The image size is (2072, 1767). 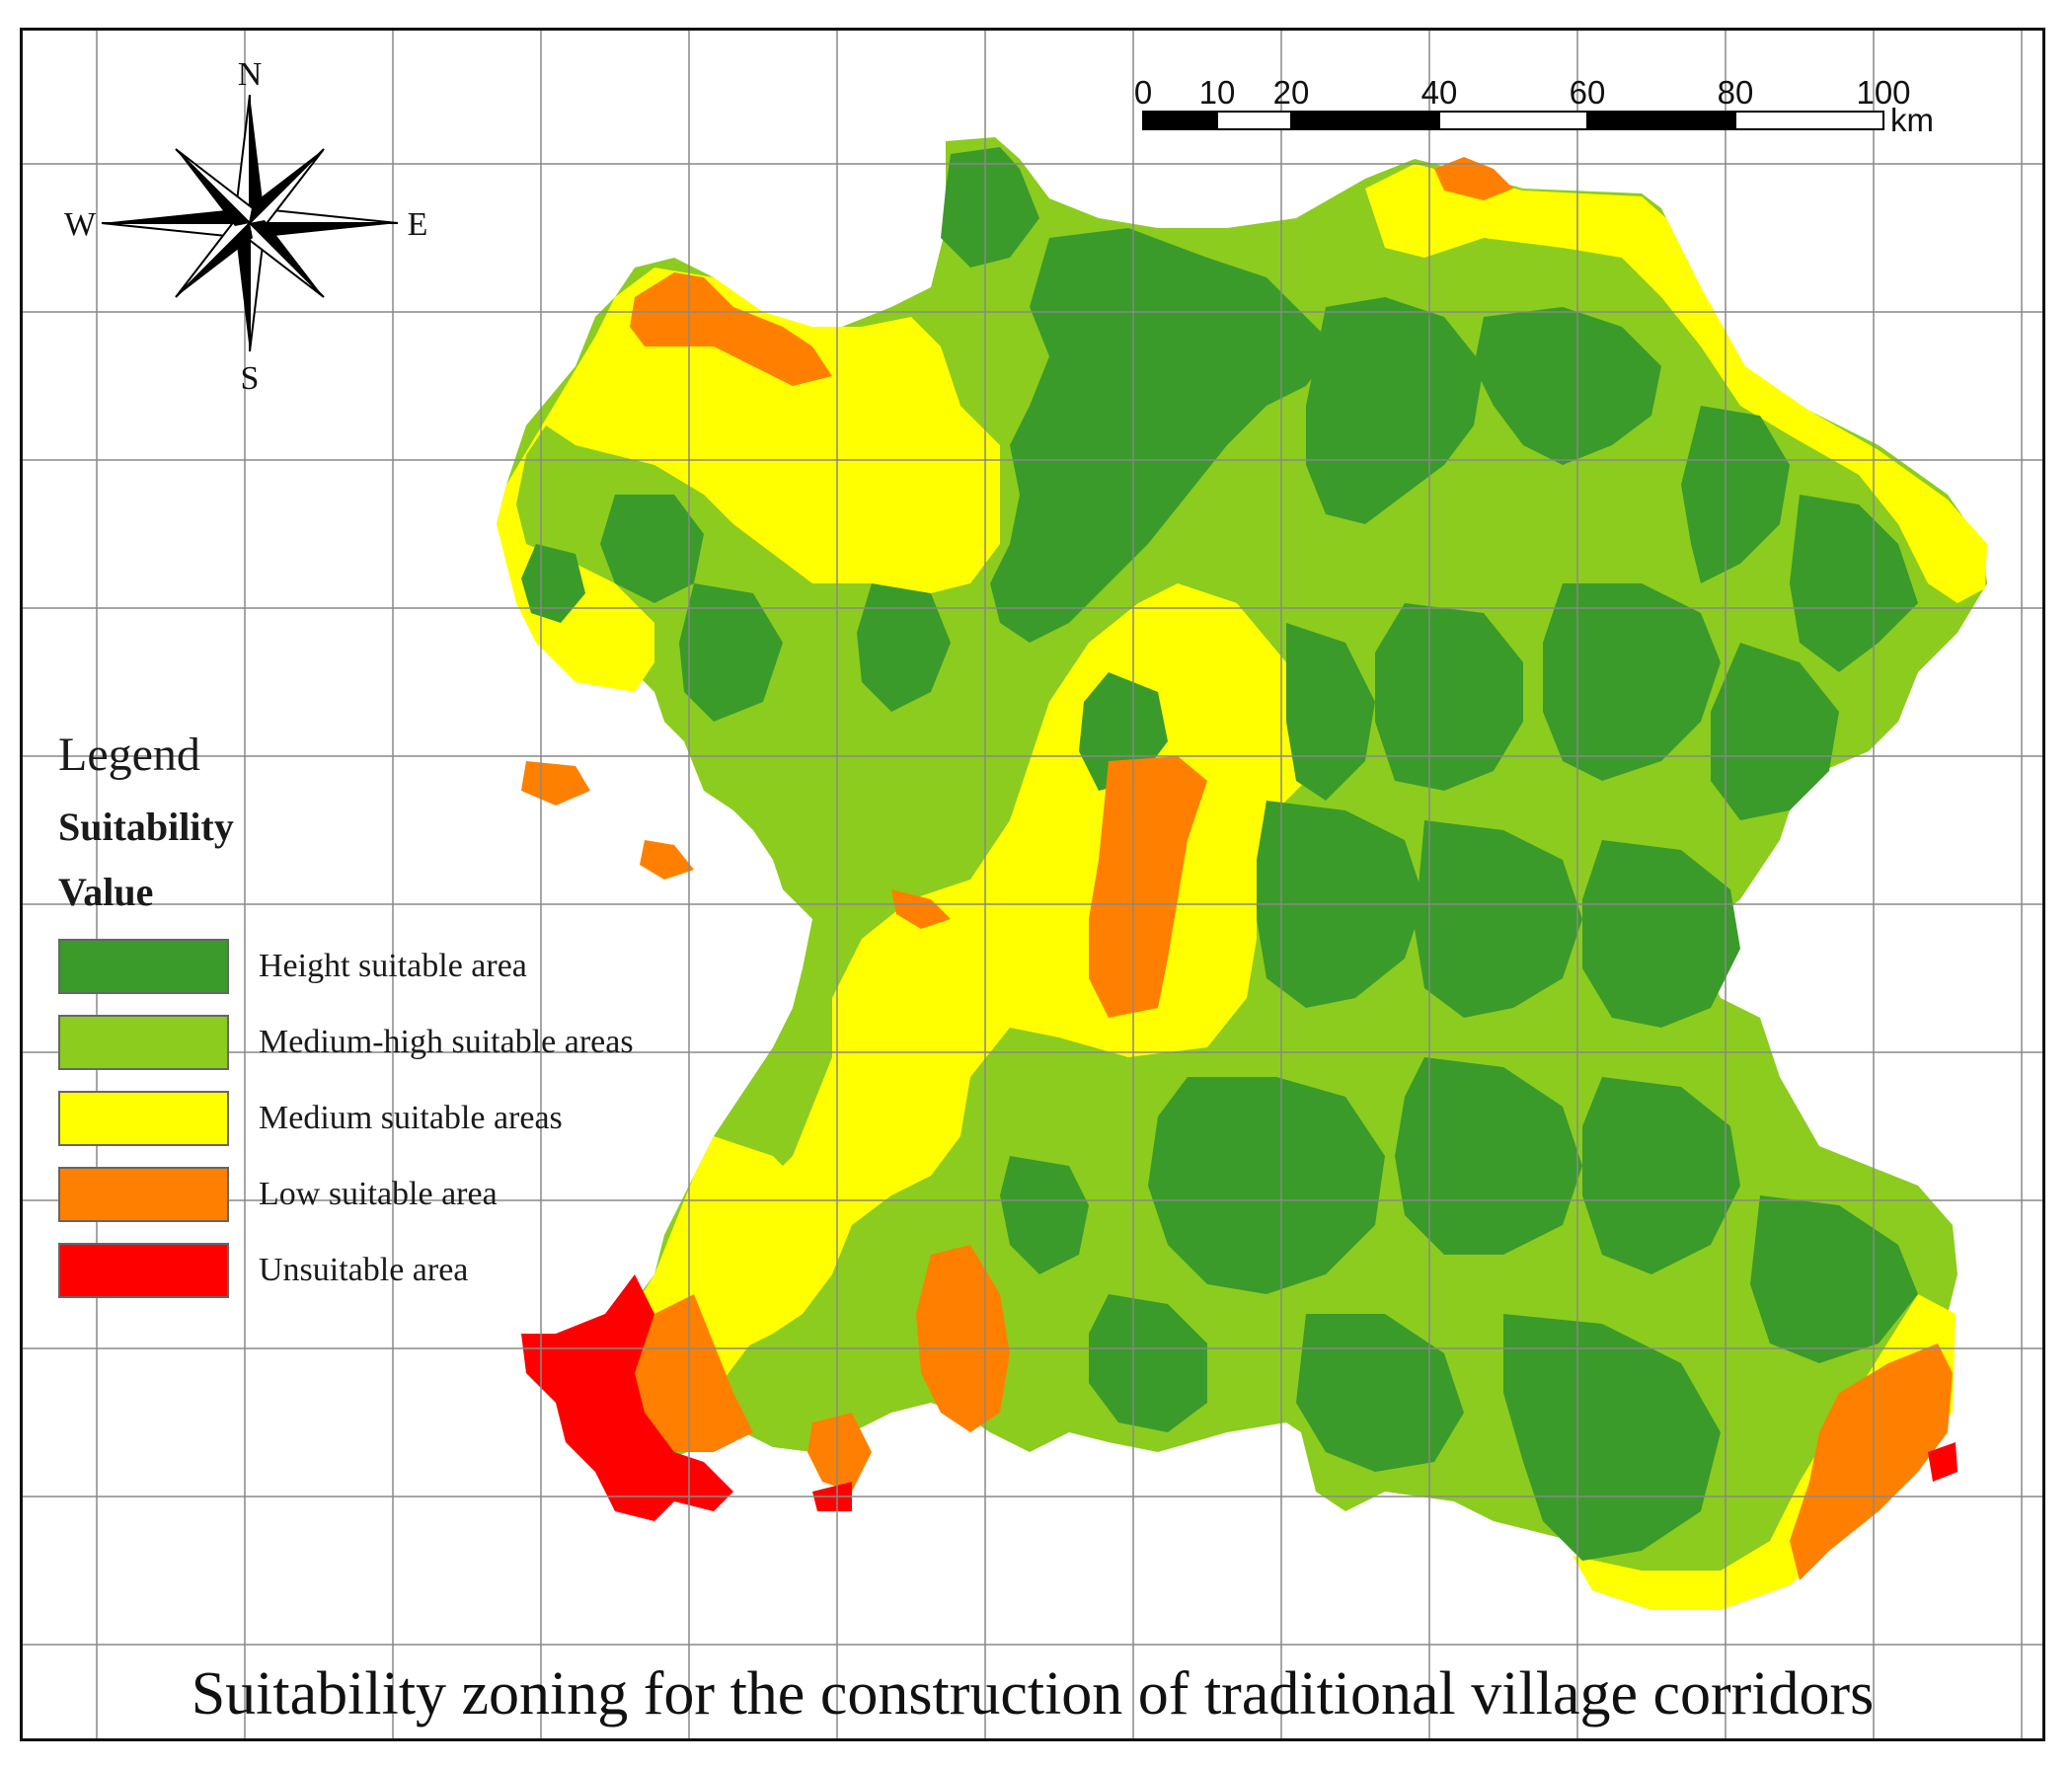 I want to click on legend-item: Unsuitable area, so click(x=346, y=1270).